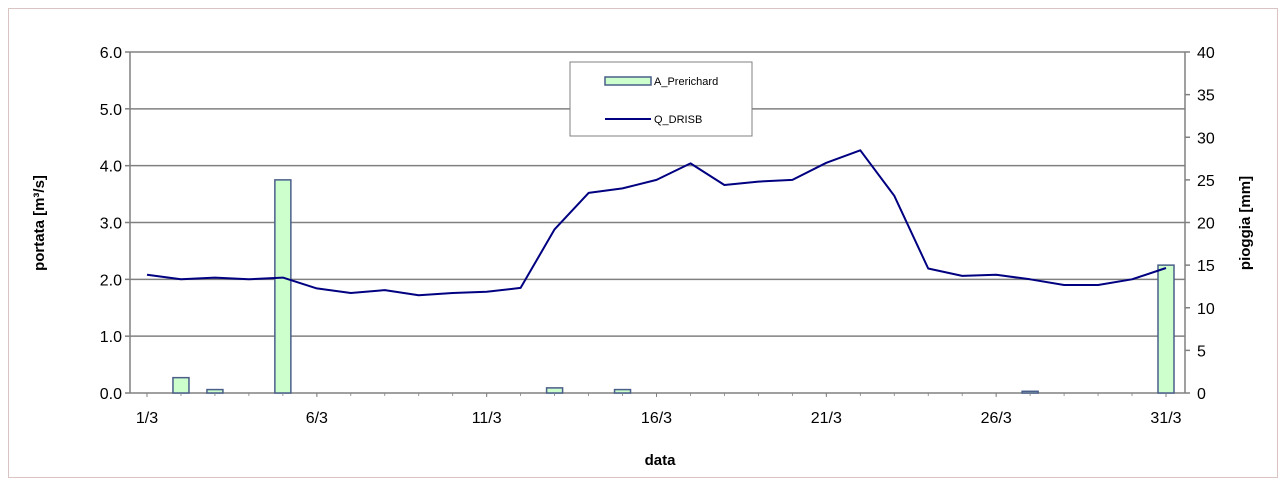 This screenshot has width=1288, height=485. Describe the element at coordinates (111, 53) in the screenshot. I see `left-tick-label: 6.0` at that location.